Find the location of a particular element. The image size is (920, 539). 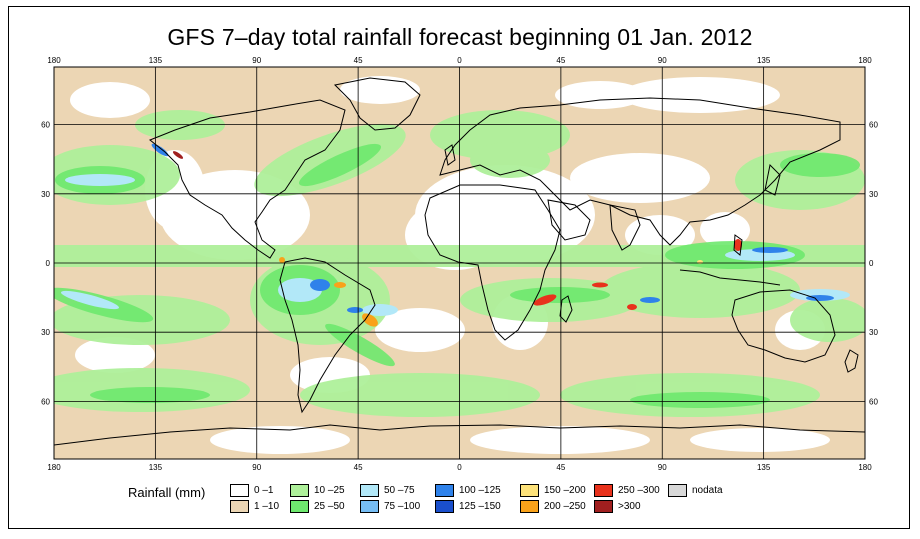

legend-label: 150 –200 is located at coordinates (565, 490).